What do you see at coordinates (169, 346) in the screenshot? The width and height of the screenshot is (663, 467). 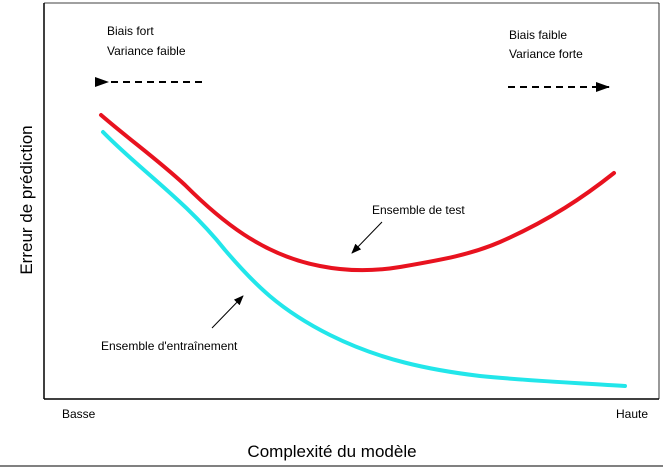 I see `train-curve-label: Ensemble d'entraînement` at bounding box center [169, 346].